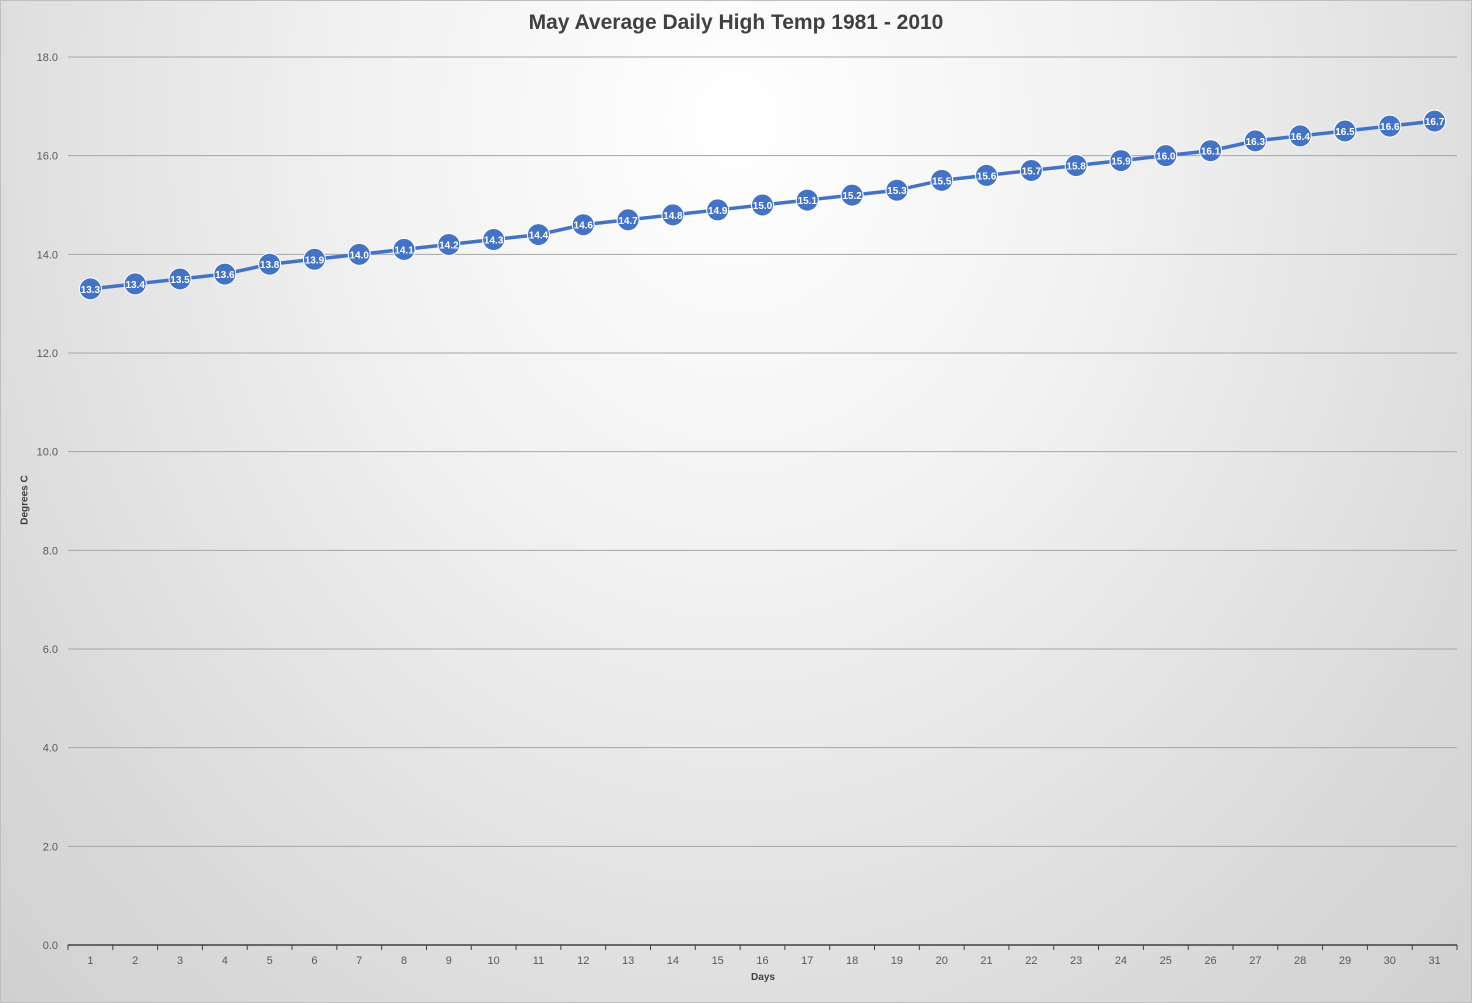 This screenshot has height=1003, width=1472. What do you see at coordinates (359, 961) in the screenshot?
I see `x-tick-label: 7` at bounding box center [359, 961].